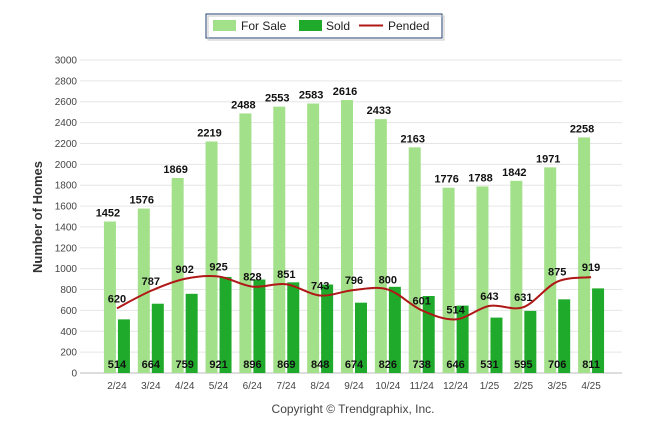 Image resolution: width=646 pixels, height=434 pixels. What do you see at coordinates (209, 133) in the screenshot?
I see `label-for-sale: 2219` at bounding box center [209, 133].